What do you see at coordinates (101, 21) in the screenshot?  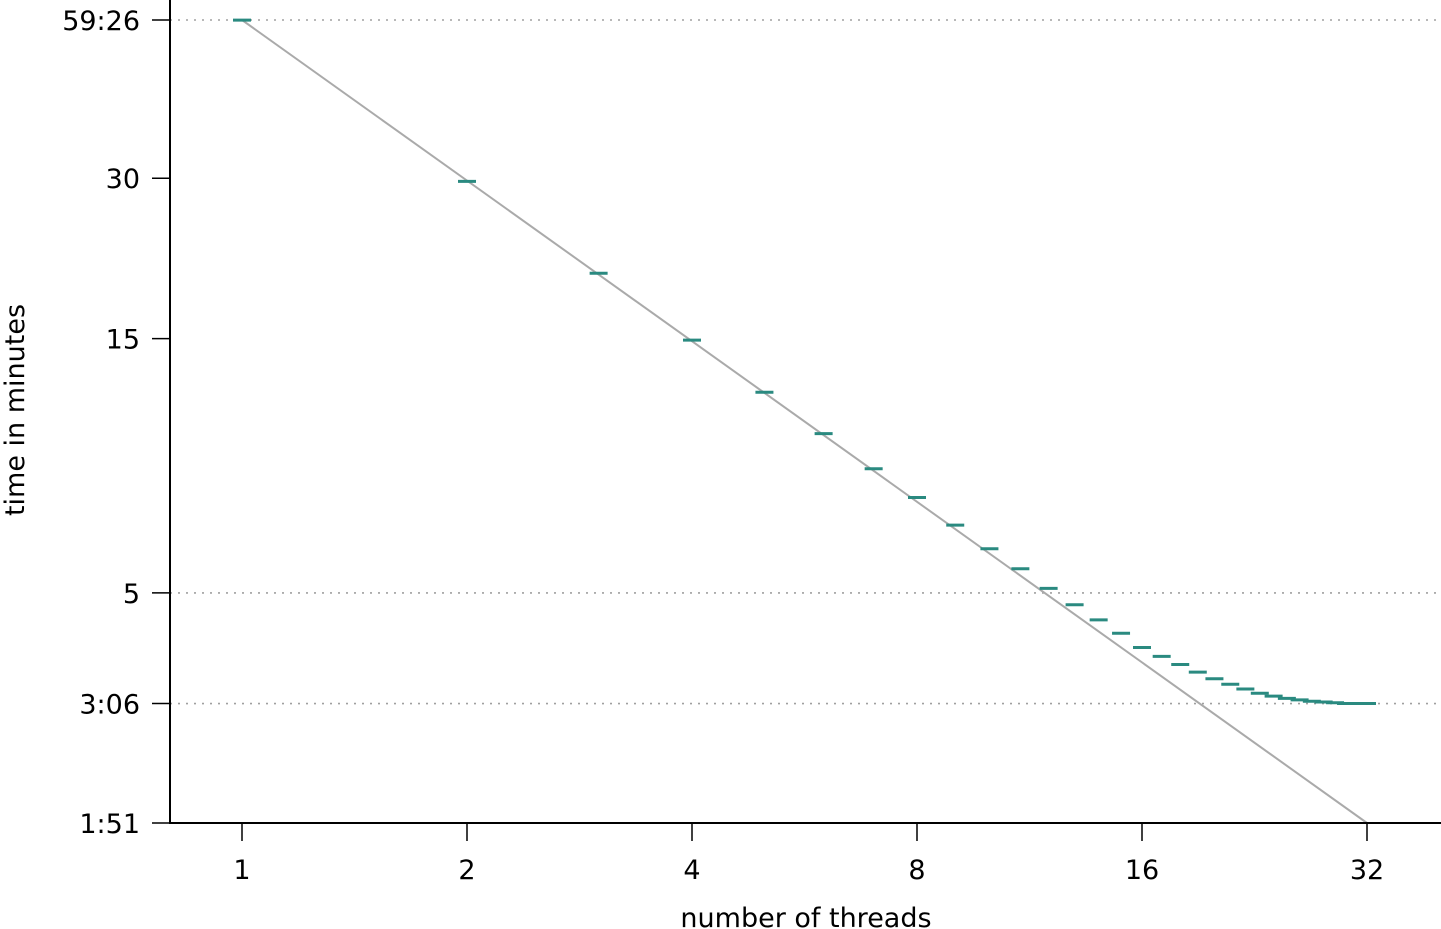 I see `y-tick-label: 59:26` at bounding box center [101, 21].